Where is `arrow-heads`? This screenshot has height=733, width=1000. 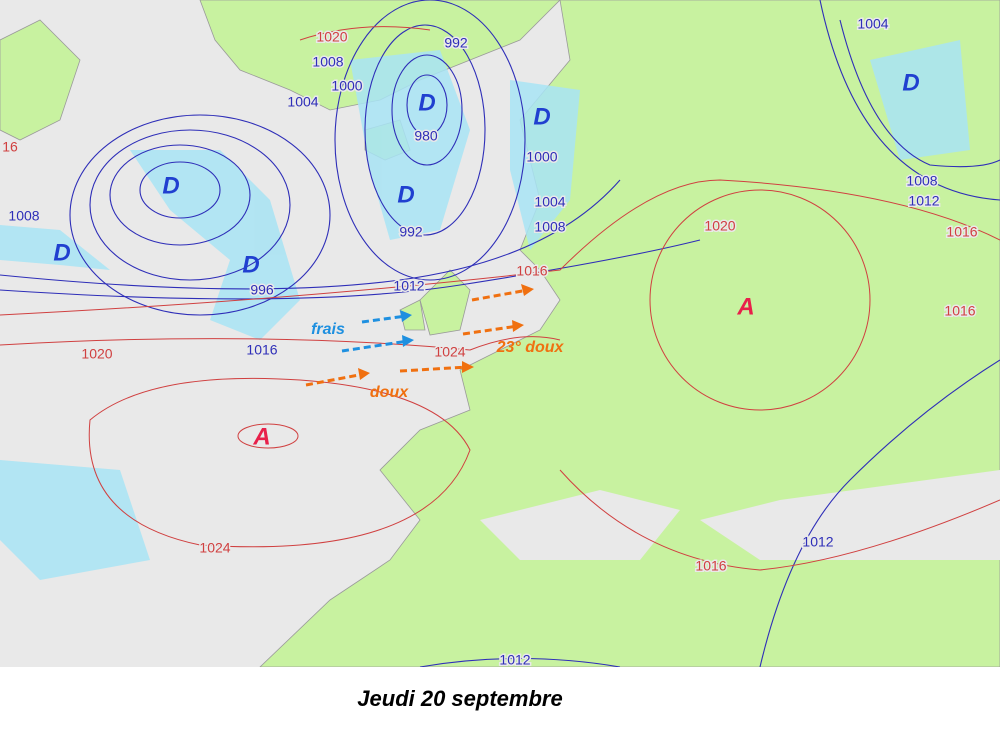 arrow-heads is located at coordinates (446, 332).